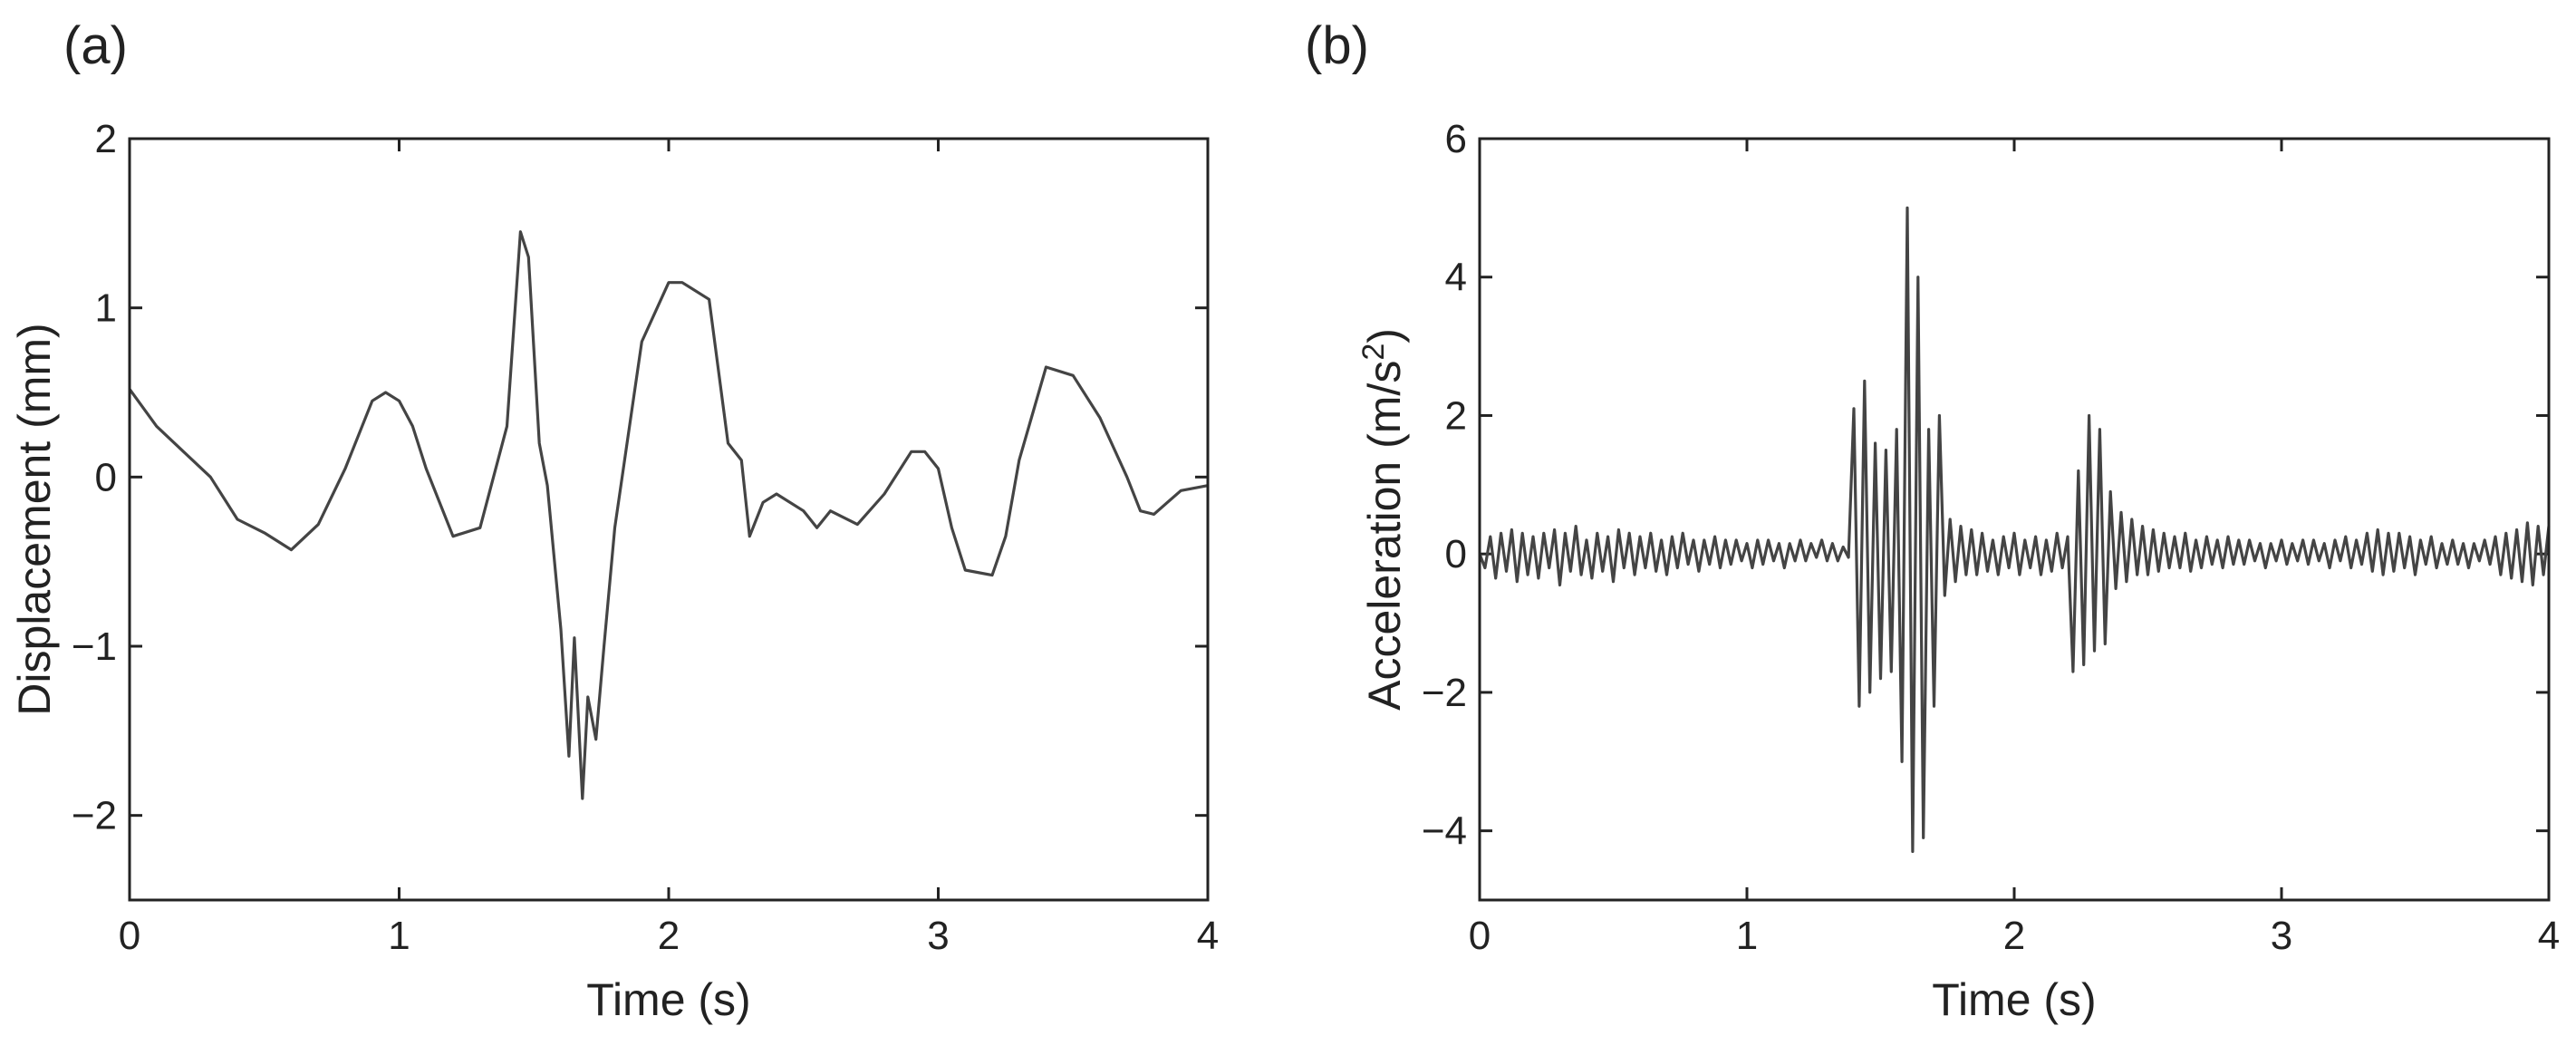  I want to click on panel-a-label: (a), so click(95, 45).